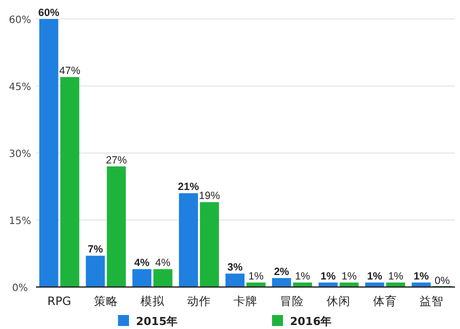 This screenshot has width=460, height=329. I want to click on y-tick-label: 15%, so click(20, 221).